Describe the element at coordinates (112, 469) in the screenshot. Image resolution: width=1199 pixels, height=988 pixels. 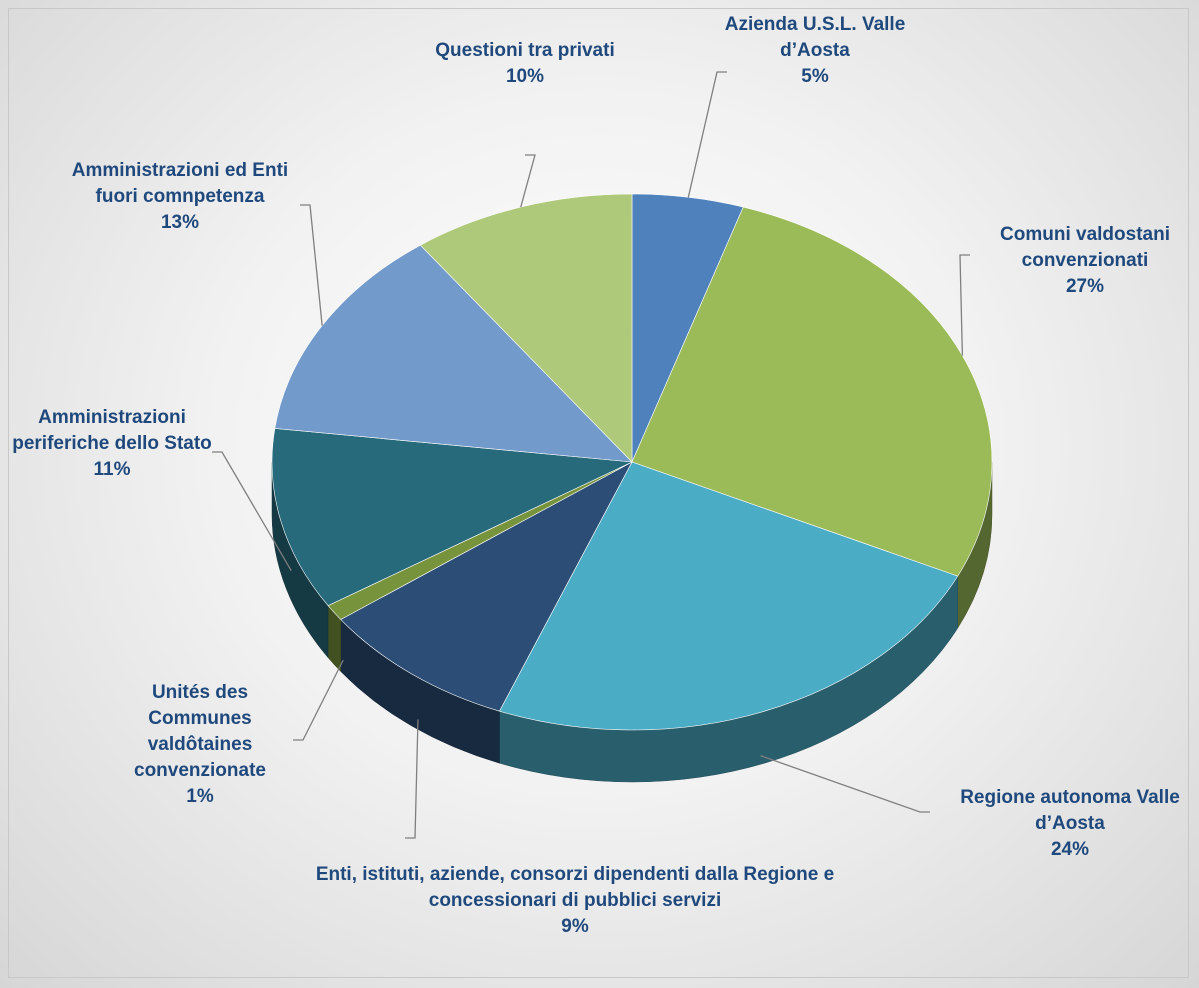
I see `value-label: 11%` at that location.